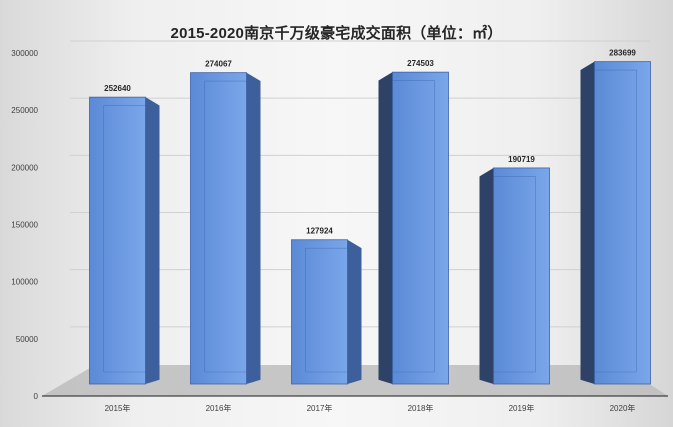 This screenshot has width=673, height=427. I want to click on y-tick-label: 150000, so click(24, 225).